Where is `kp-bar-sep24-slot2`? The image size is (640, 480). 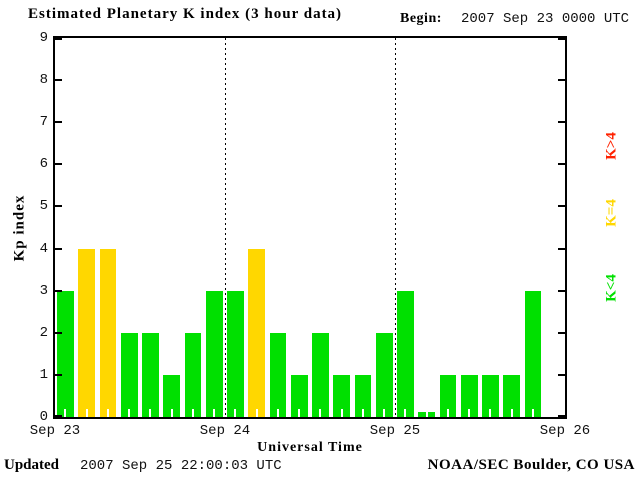 kp-bar-sep24-slot2 is located at coordinates (278, 374).